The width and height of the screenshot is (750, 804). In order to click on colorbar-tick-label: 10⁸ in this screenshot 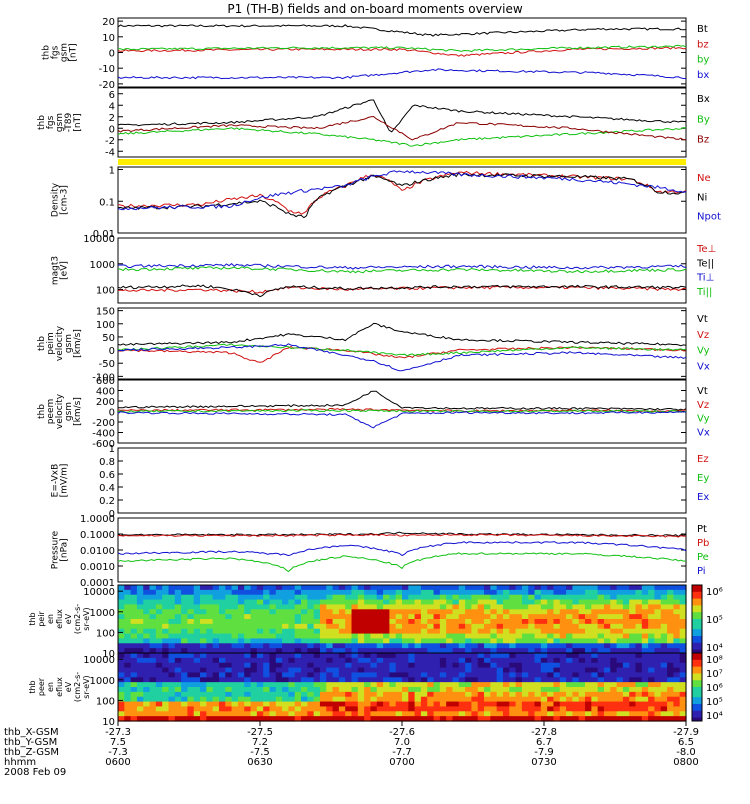, I will do `click(714, 660)`.